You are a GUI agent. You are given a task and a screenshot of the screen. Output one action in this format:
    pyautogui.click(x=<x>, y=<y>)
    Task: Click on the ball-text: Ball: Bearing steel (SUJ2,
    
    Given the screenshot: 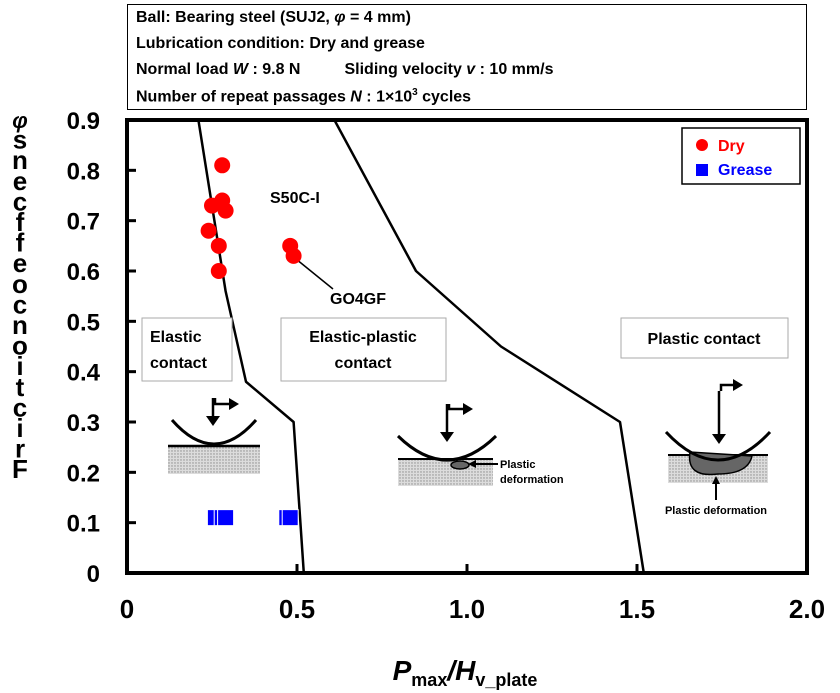 What is the action you would take?
    pyautogui.click(x=235, y=17)
    